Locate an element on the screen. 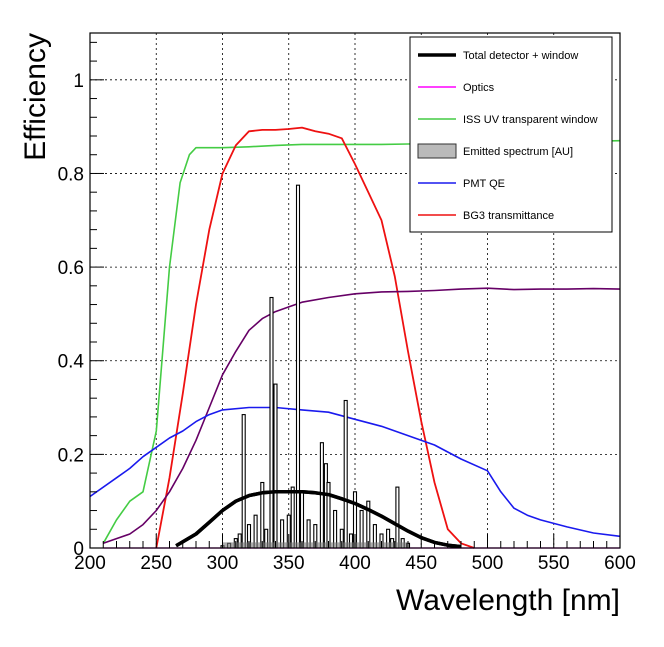 This screenshot has height=647, width=664. legend-label-optics: Optics is located at coordinates (479, 88).